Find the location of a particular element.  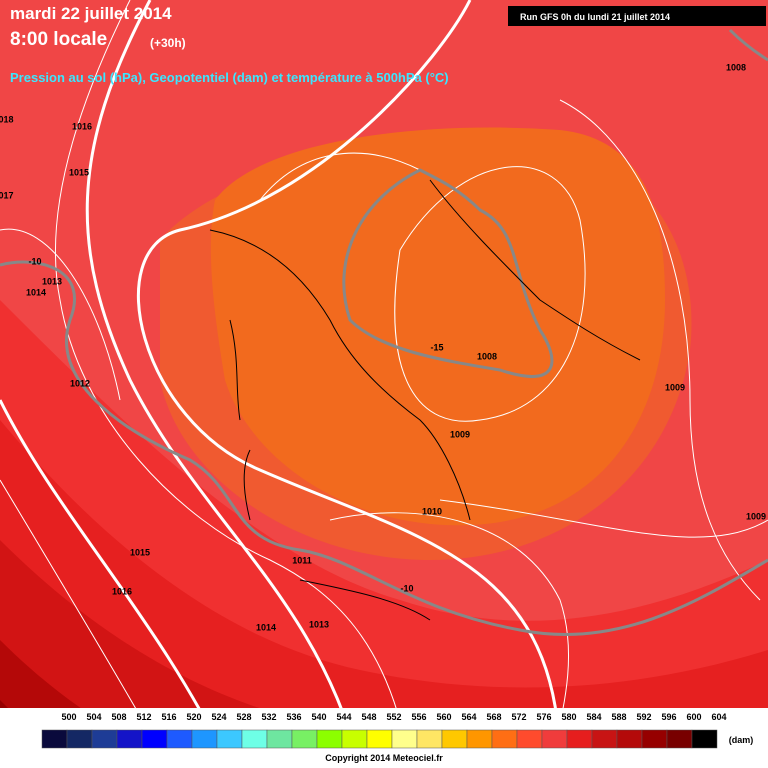

legend-tick-label: 588 is located at coordinates (618, 717).